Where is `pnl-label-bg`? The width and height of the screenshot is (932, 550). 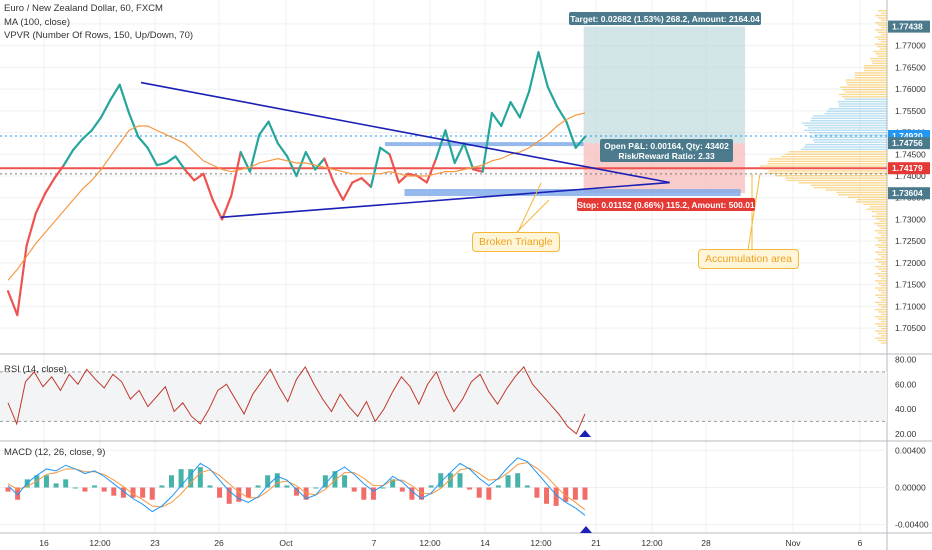 pnl-label-bg is located at coordinates (666, 150).